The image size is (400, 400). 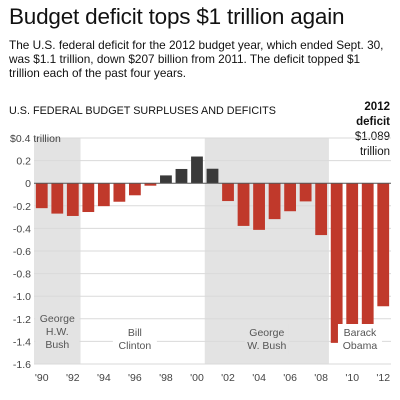 I want to click on y-tick-label-3: -0.2, so click(x=22, y=207).